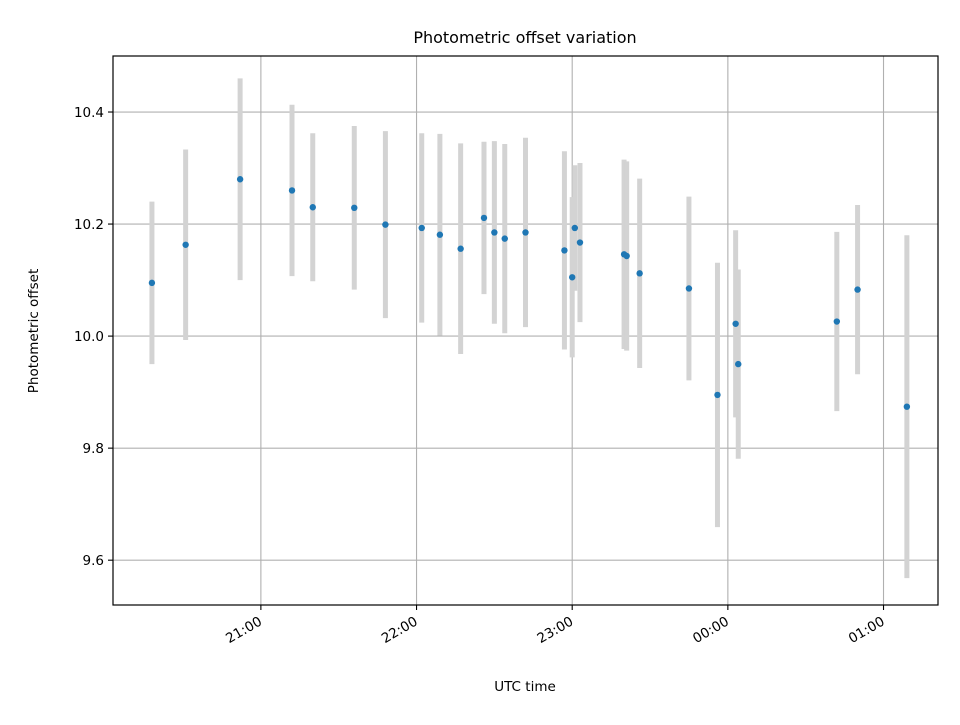 Image resolution: width=960 pixels, height=725 pixels. I want to click on y-tick-label: 9.6, so click(93, 561).